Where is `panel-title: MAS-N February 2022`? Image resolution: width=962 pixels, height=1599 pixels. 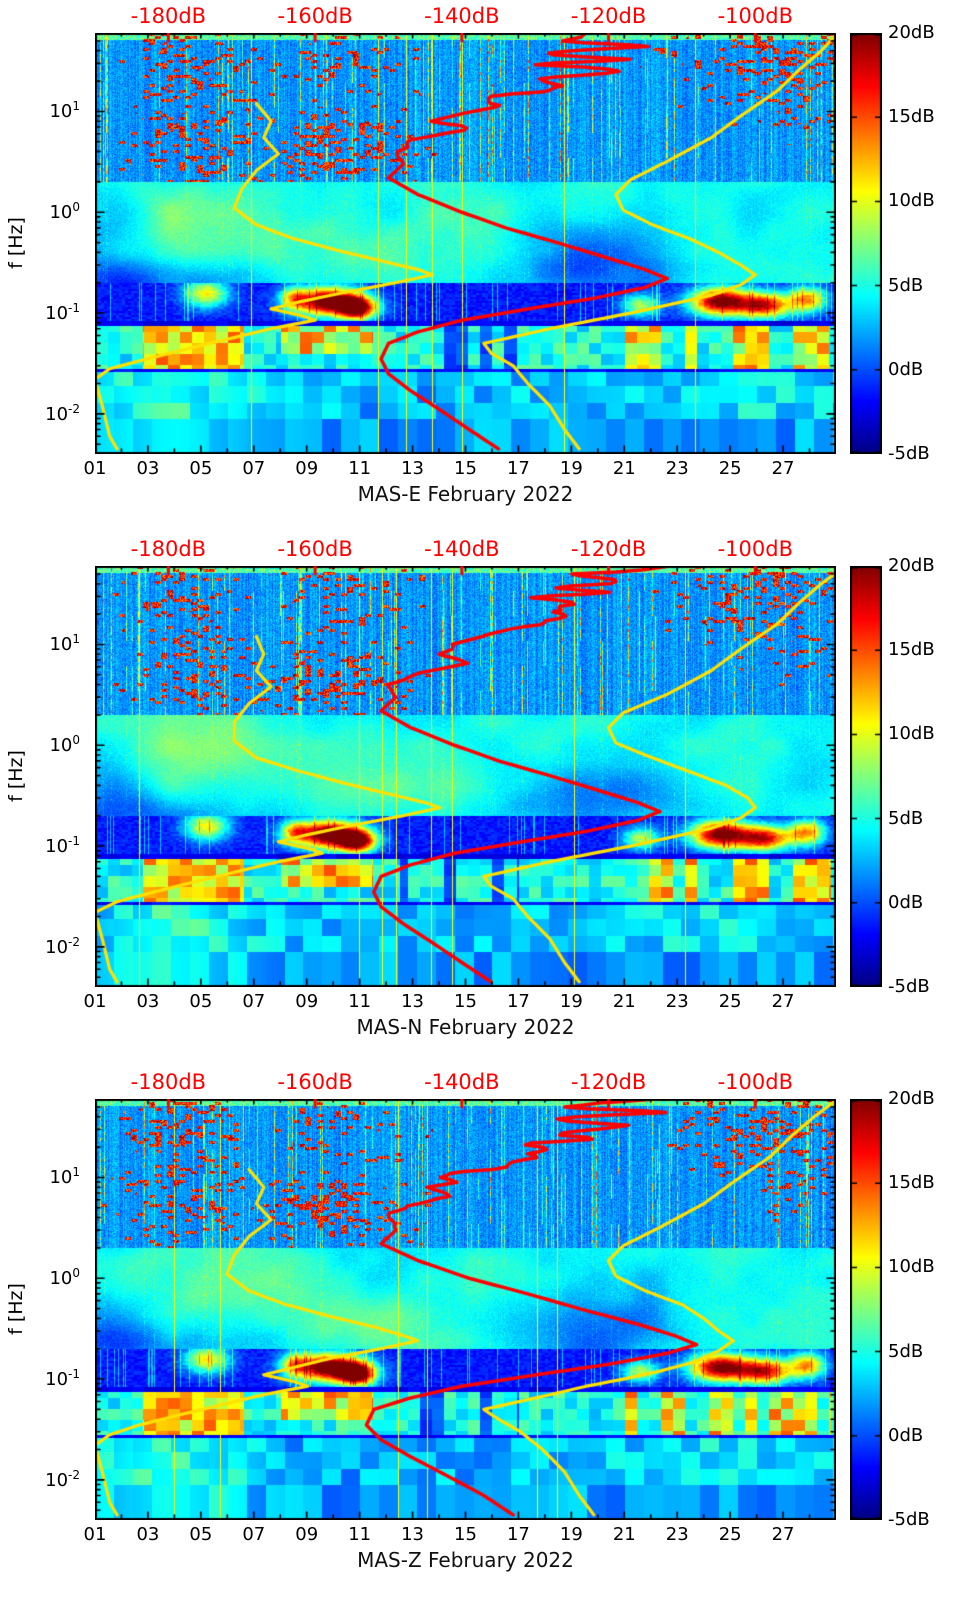
panel-title: MAS-N February 2022 is located at coordinates (465, 1027).